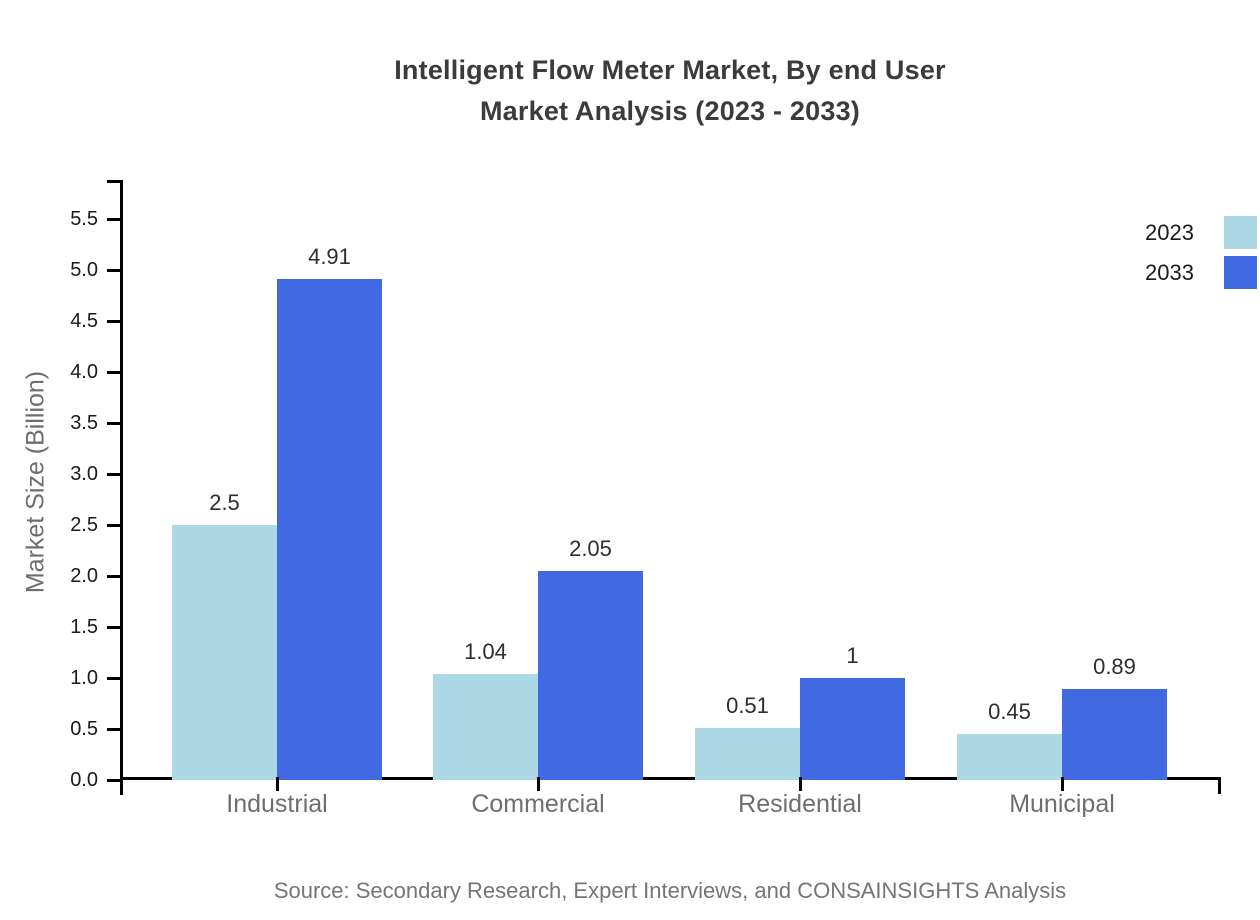 The width and height of the screenshot is (1260, 920). I want to click on bar-2023-municipal, so click(1009, 757).